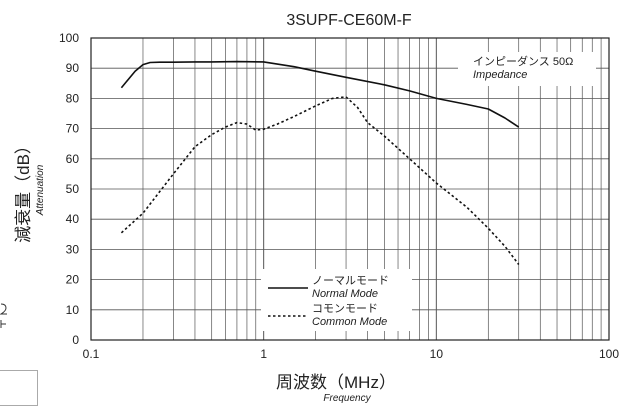 This screenshot has height=408, width=640. Describe the element at coordinates (75, 340) in the screenshot. I see `y-tick-label: 0` at that location.